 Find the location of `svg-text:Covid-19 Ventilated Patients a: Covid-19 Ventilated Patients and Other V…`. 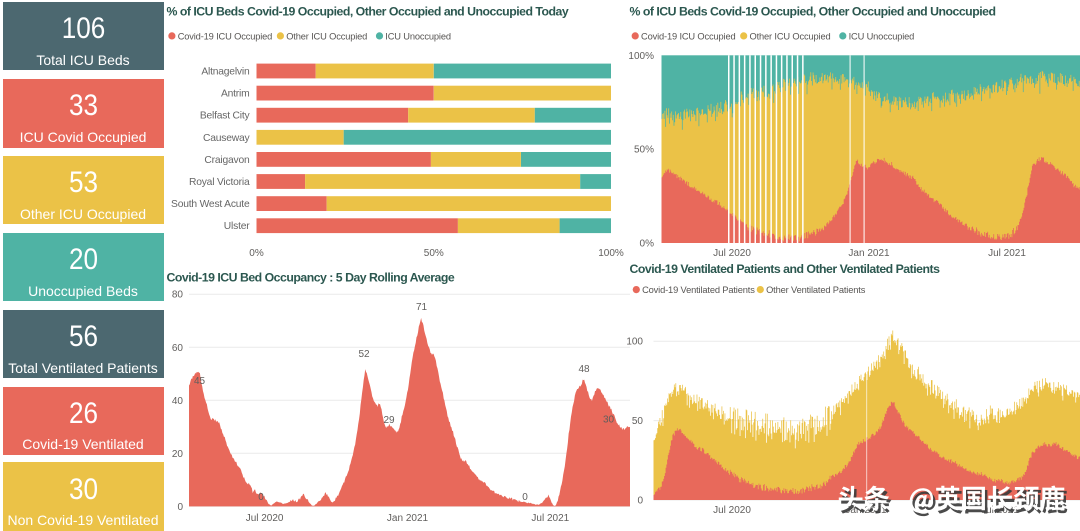

svg-text:Covid-19 Ventilated Patients a: Covid-19 Ventilated Patients and Other V… is located at coordinates (785, 269).